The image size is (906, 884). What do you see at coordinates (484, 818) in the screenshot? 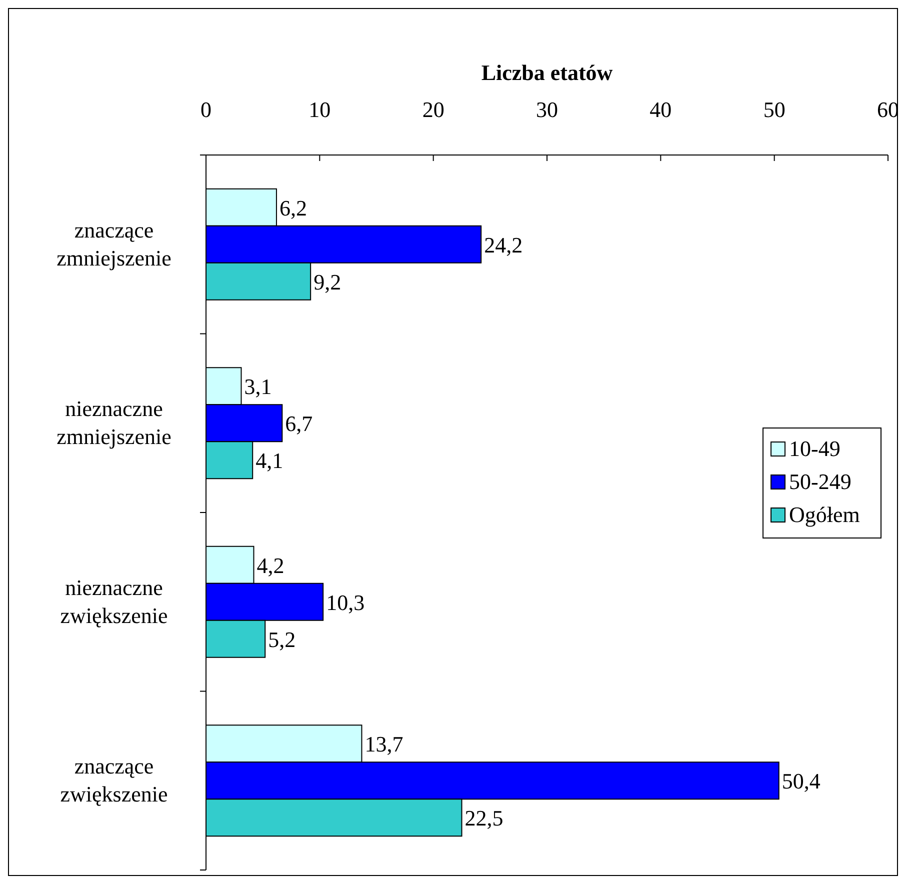
I see `data-label: 22,5` at bounding box center [484, 818].